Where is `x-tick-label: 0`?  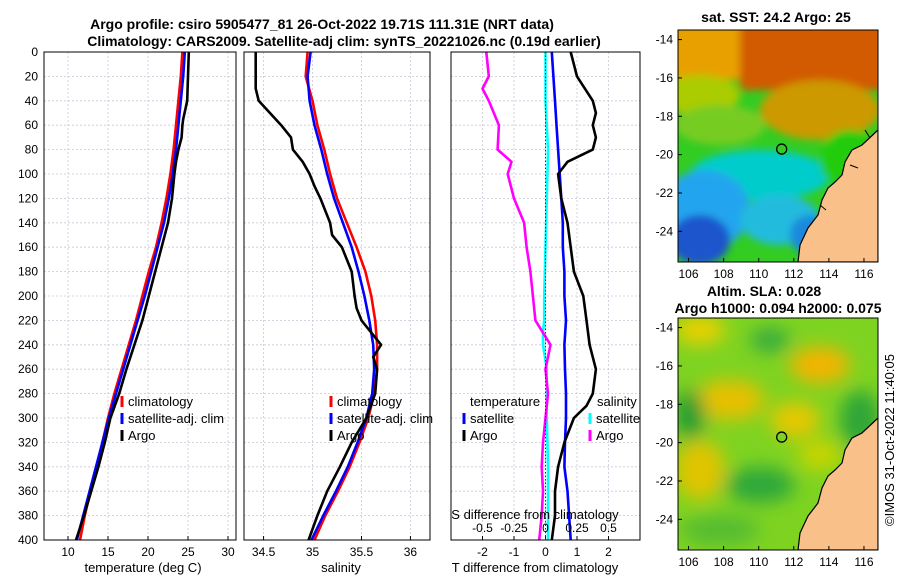 x-tick-label: 0 is located at coordinates (545, 552).